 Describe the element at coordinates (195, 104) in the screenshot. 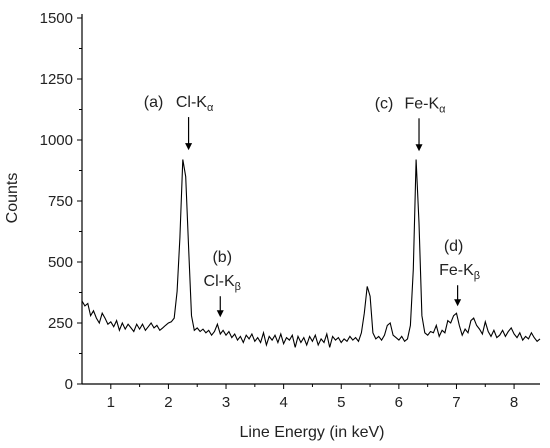

I see `annotation-label: Cl-Kα` at that location.